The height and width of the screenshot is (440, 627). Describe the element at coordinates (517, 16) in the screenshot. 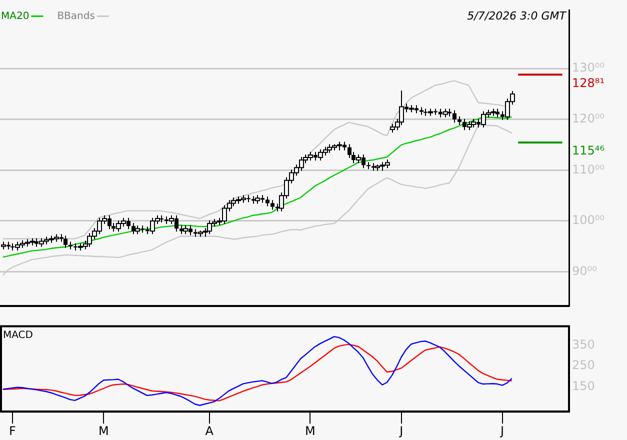

I see `annotation: 5/7/2026 3:0 GMT` at that location.